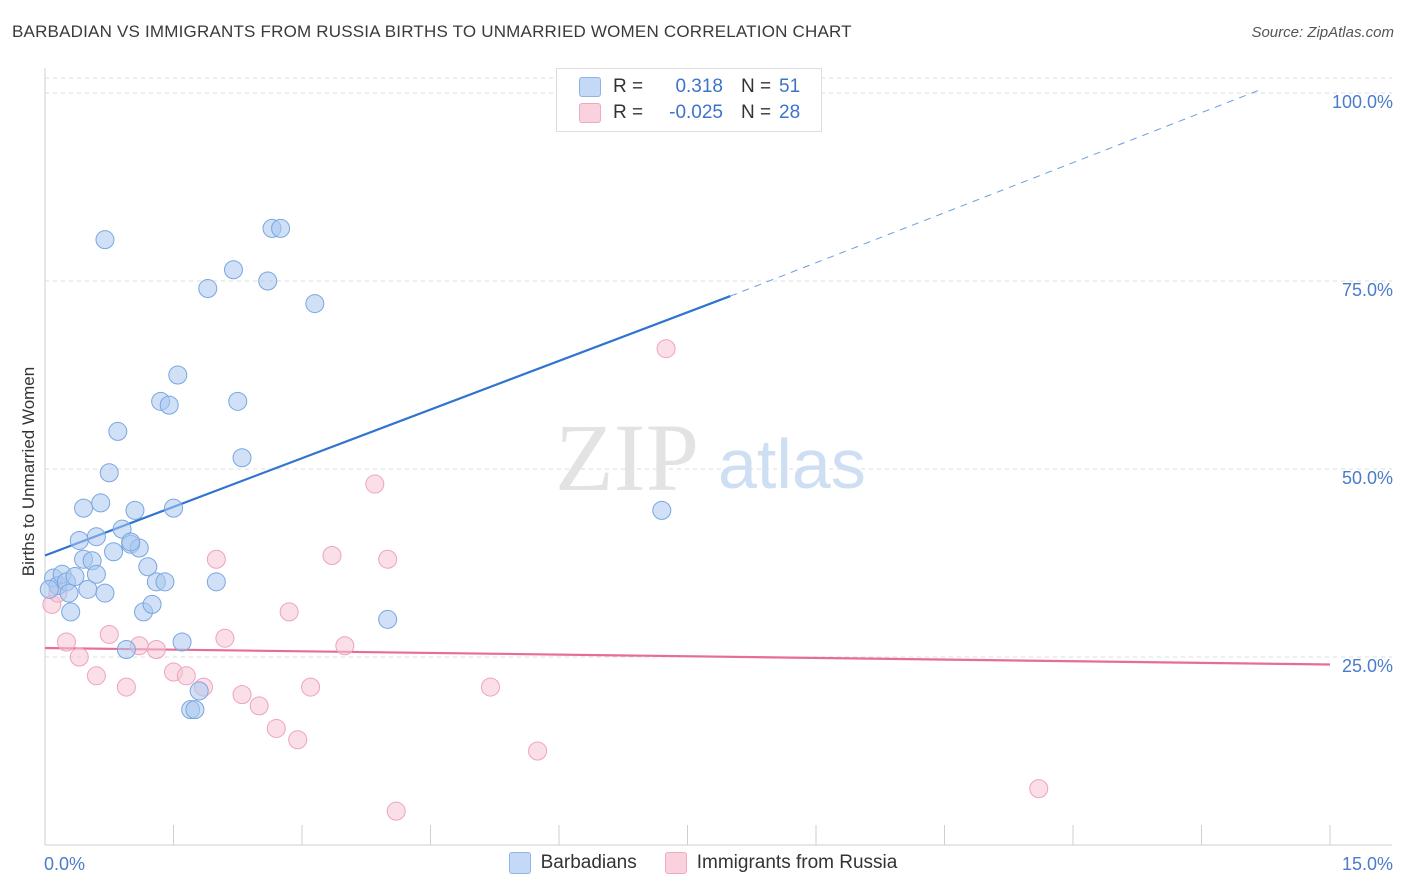  What do you see at coordinates (790, 112) in the screenshot?
I see `legend-n-value: 28` at bounding box center [790, 112].